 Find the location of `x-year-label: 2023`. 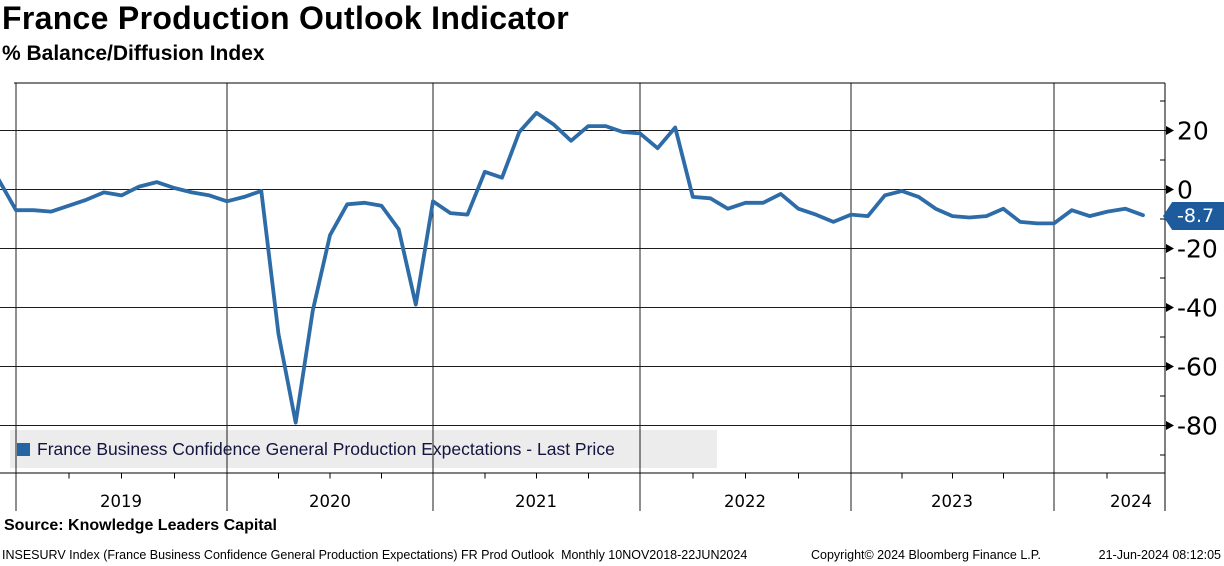

x-year-label: 2023 is located at coordinates (952, 501).